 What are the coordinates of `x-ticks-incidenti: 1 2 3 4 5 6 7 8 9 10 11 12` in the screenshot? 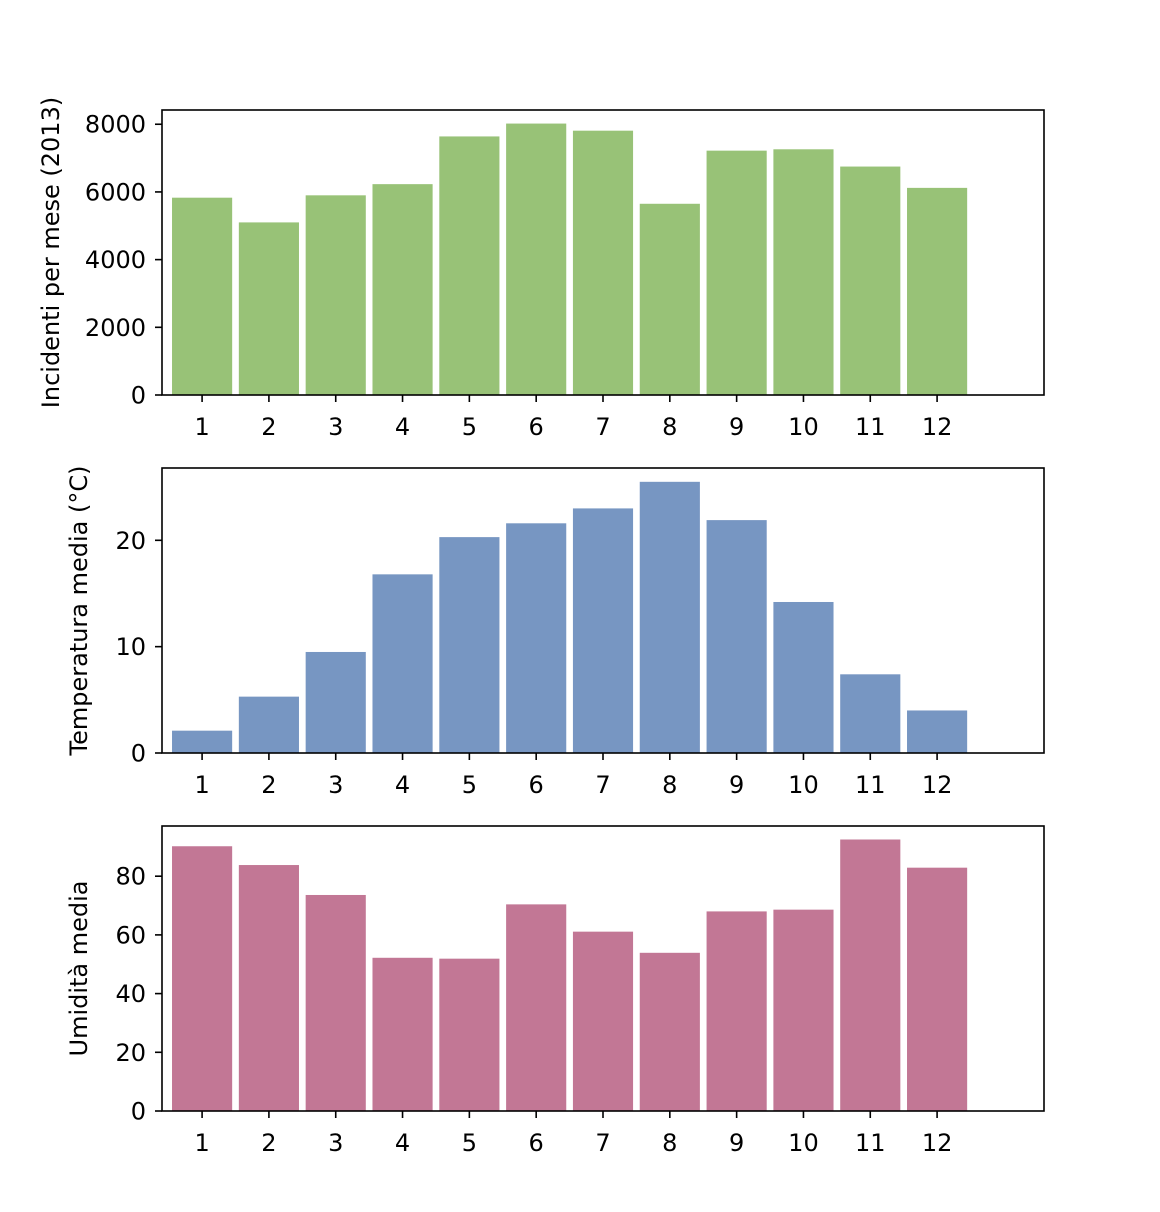 It's located at (573, 418).